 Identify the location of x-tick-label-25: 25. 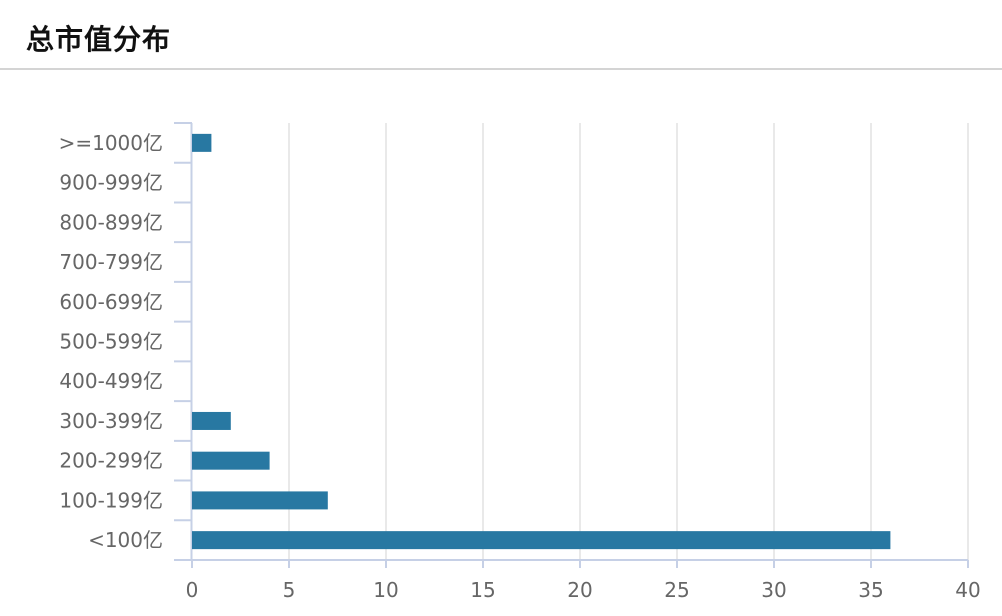
(676, 590).